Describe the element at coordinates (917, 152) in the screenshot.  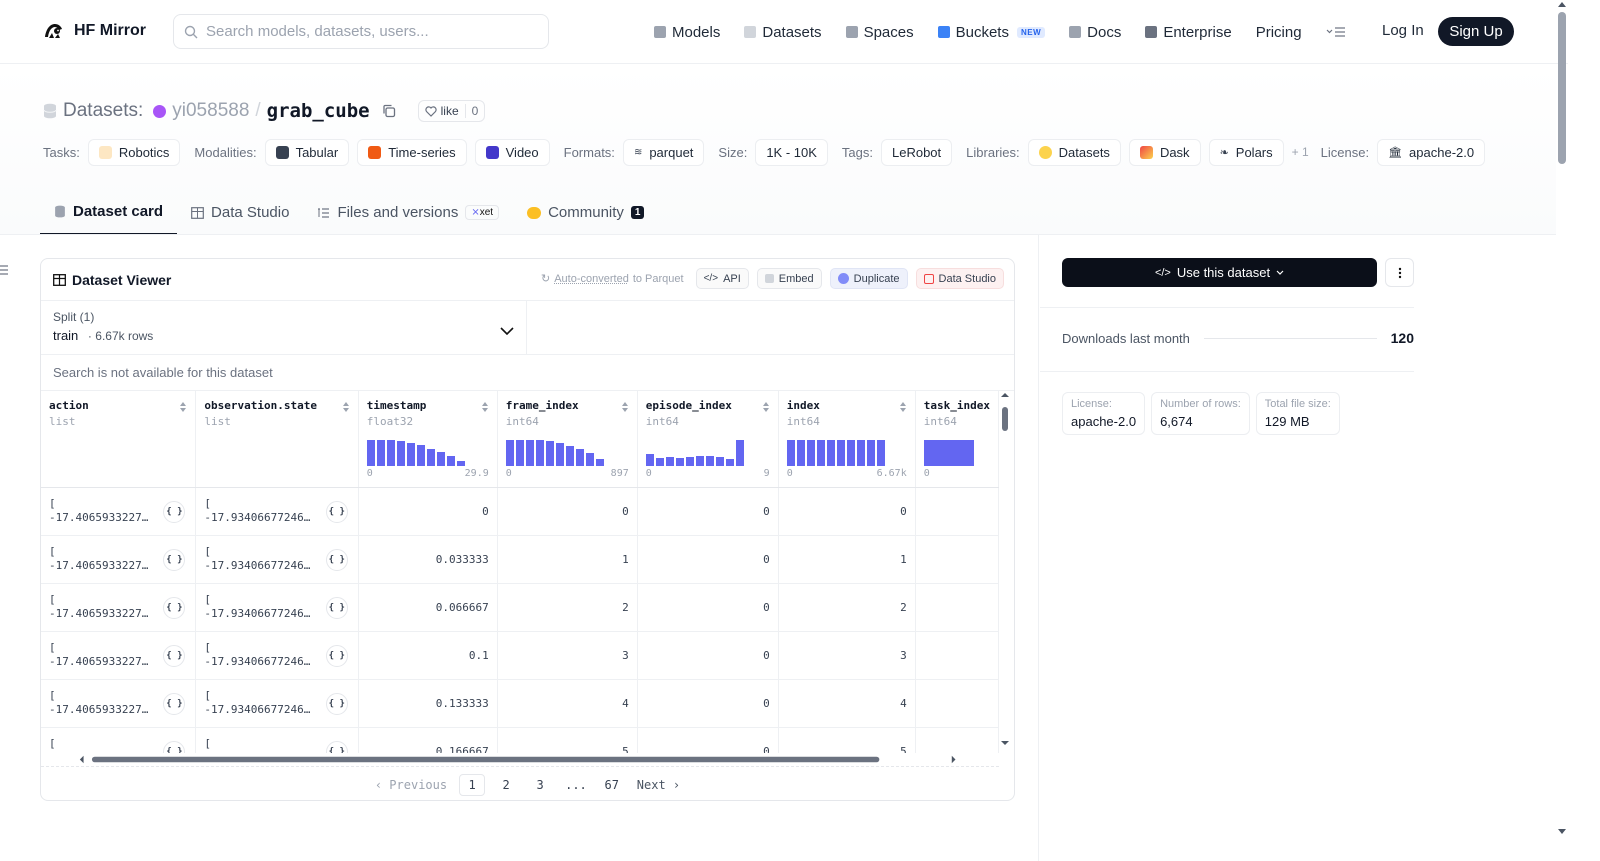
I see `tag-lerobot: LeRobot` at that location.